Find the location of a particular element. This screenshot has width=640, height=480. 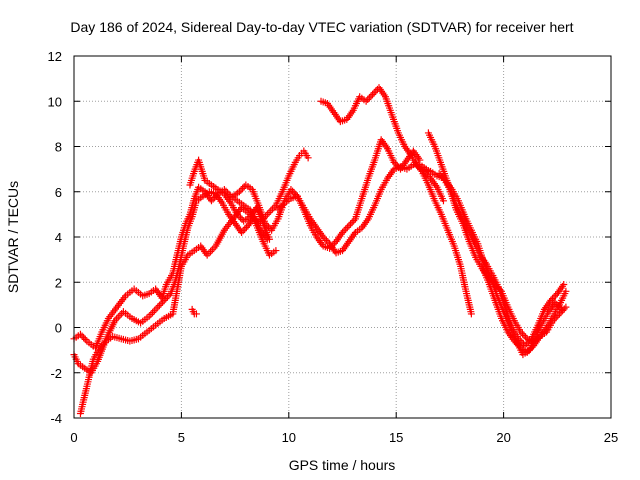

x-axis-label: GPS time / hours is located at coordinates (342, 465).